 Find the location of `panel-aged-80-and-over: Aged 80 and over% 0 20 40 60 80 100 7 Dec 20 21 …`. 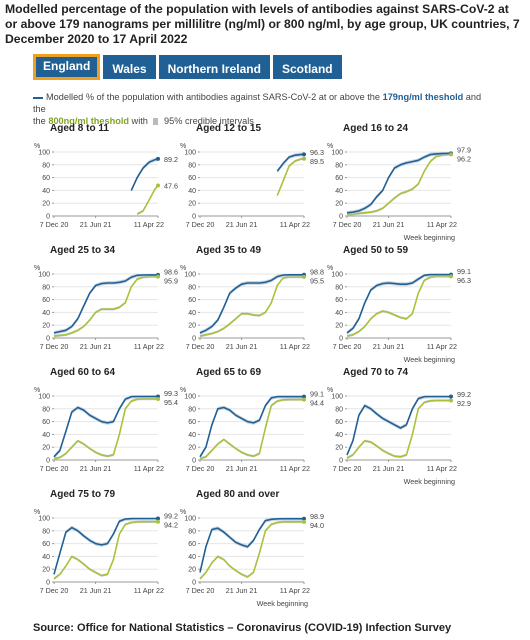

panel-aged-80-and-over: Aged 80 and over% 0 20 40 60 80 100 7 Dec 20 21 … is located at coordinates (252, 548).